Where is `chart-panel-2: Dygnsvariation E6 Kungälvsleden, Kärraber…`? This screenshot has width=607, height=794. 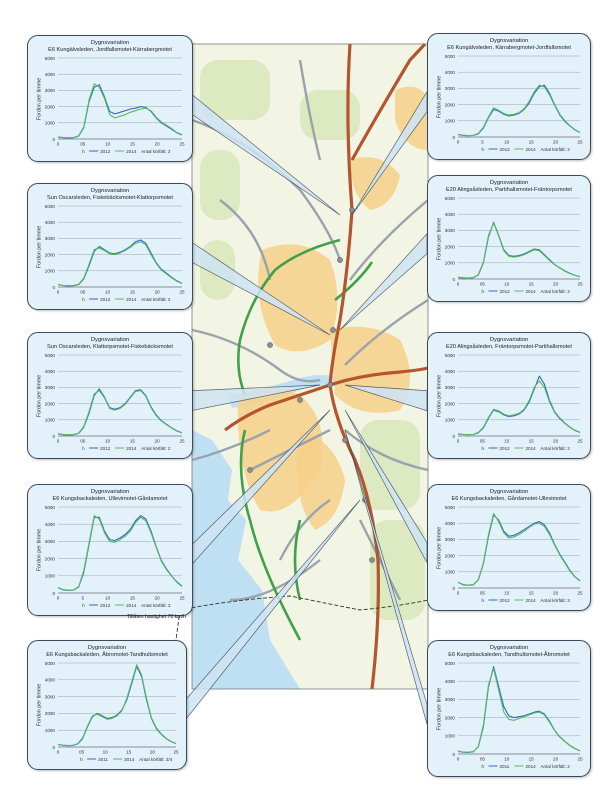
chart-panel-2: Dygnsvariation E6 Kungälvsleden, Kärraber… is located at coordinates (509, 96).